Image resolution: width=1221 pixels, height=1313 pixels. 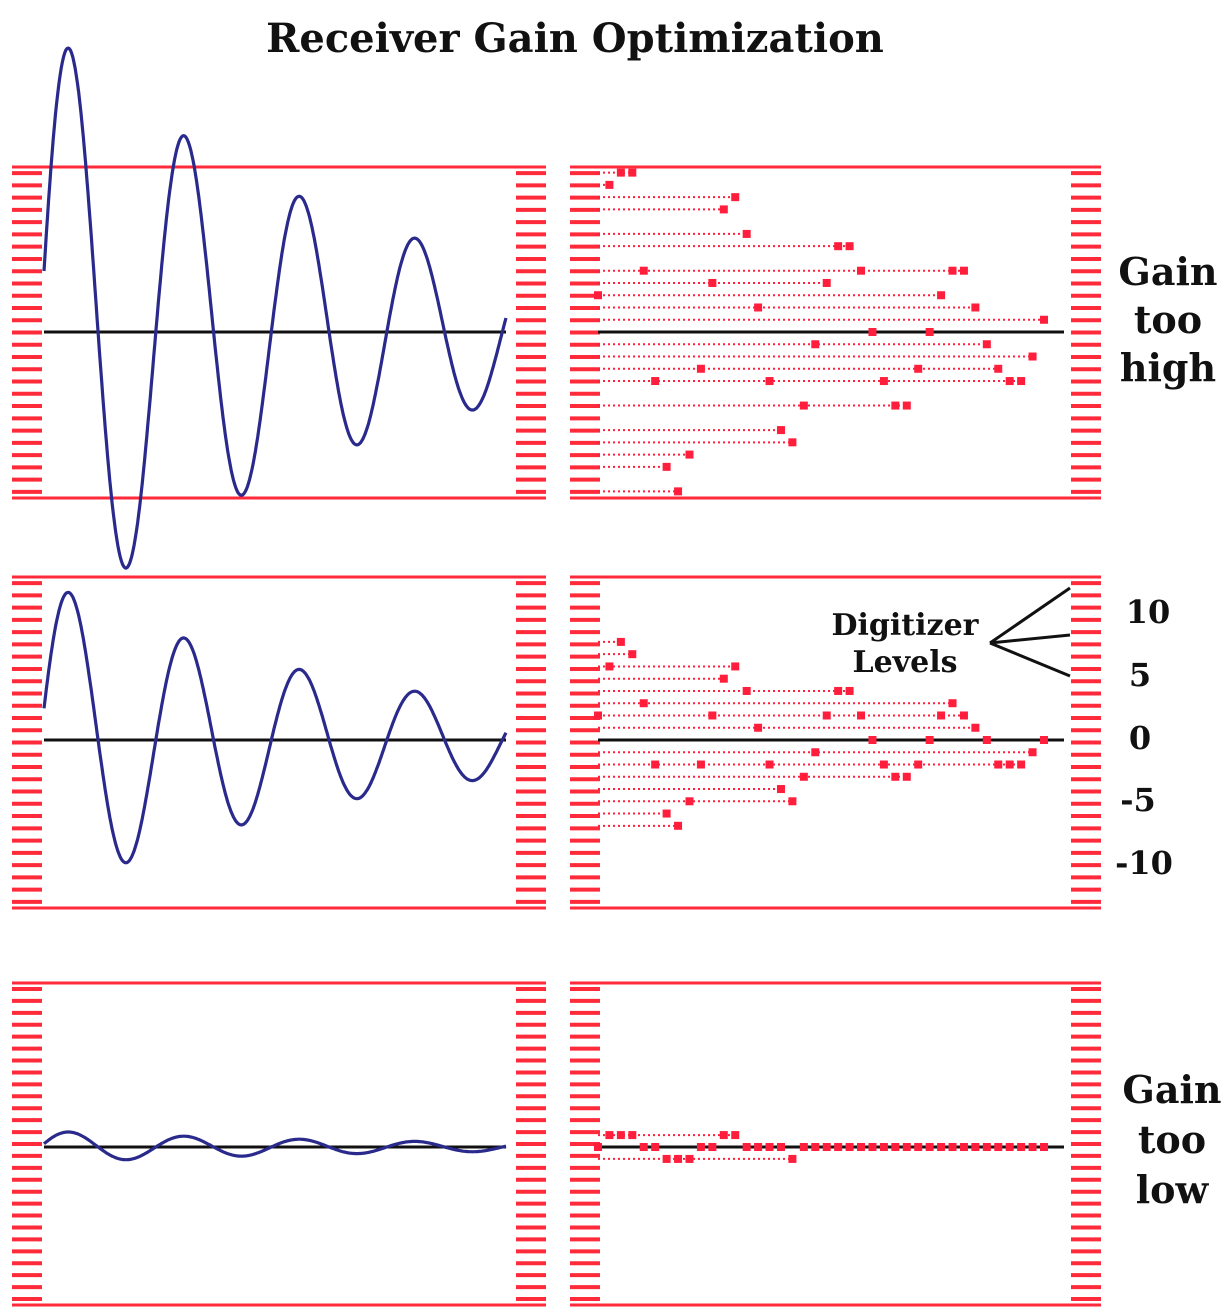 I want to click on digitizer-level-labels: 10 5 0 -5 -10, so click(x=1144, y=737).